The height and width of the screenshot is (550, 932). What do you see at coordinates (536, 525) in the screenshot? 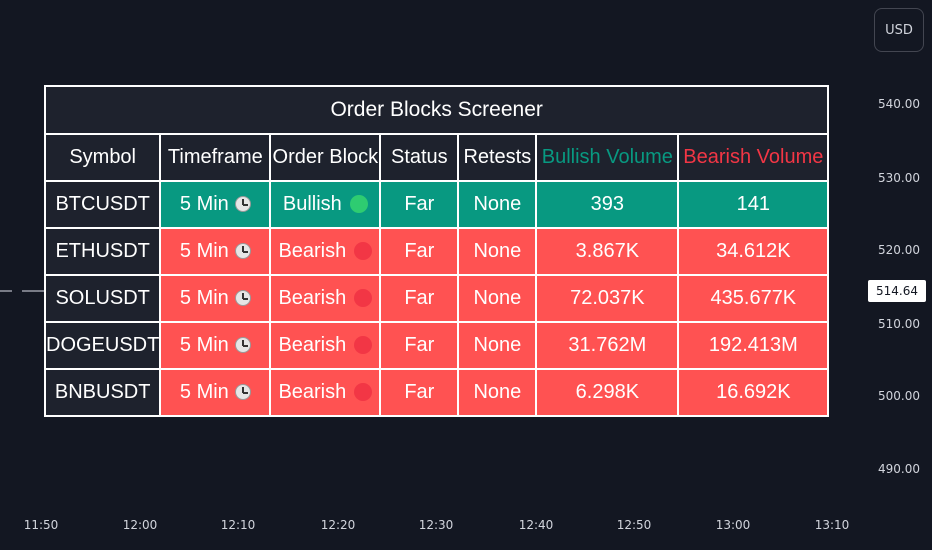
I see `time-tick: 12:40` at bounding box center [536, 525].